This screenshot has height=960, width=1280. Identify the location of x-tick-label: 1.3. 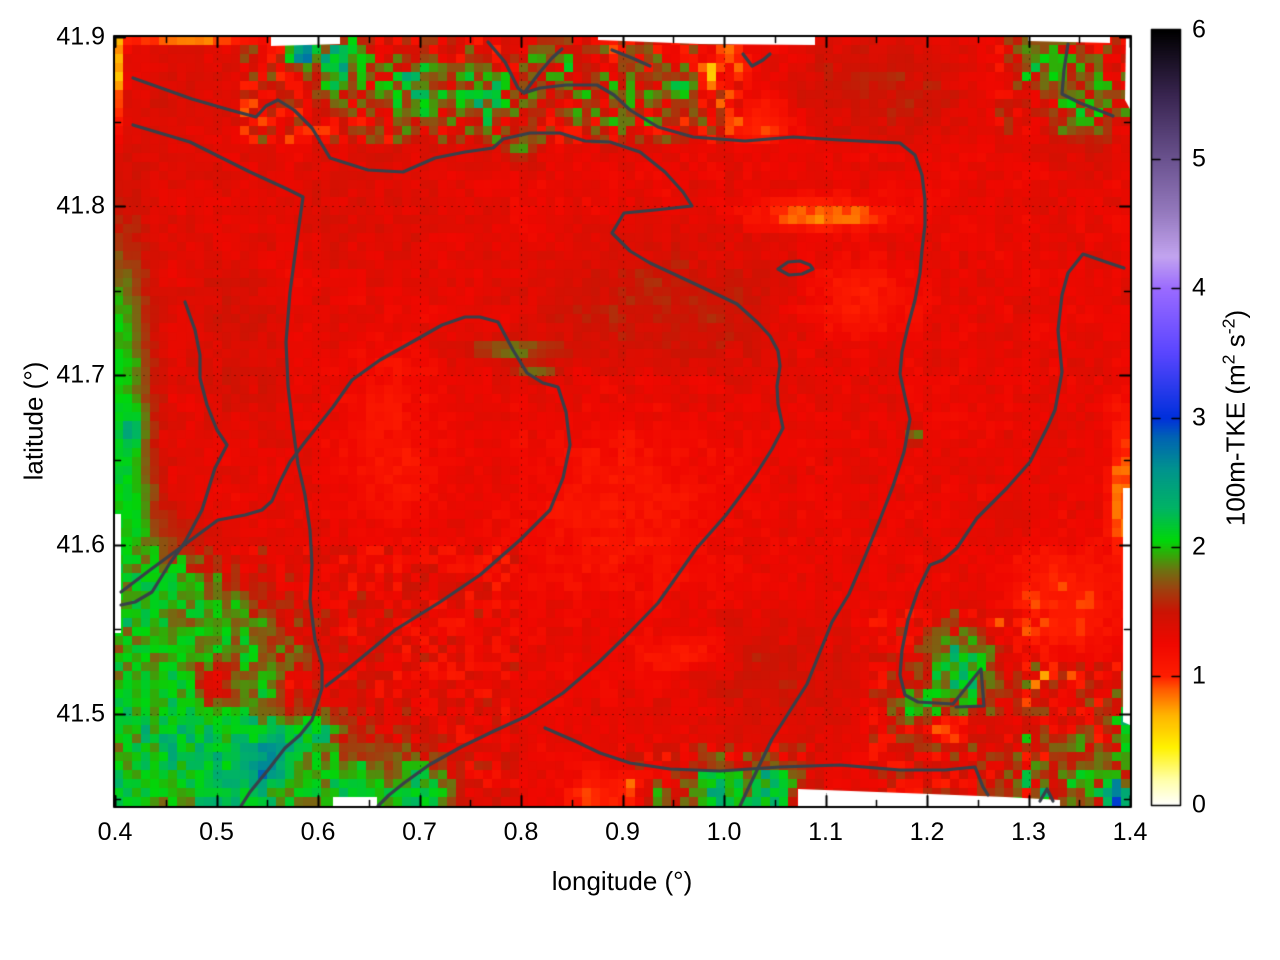
(1028, 832).